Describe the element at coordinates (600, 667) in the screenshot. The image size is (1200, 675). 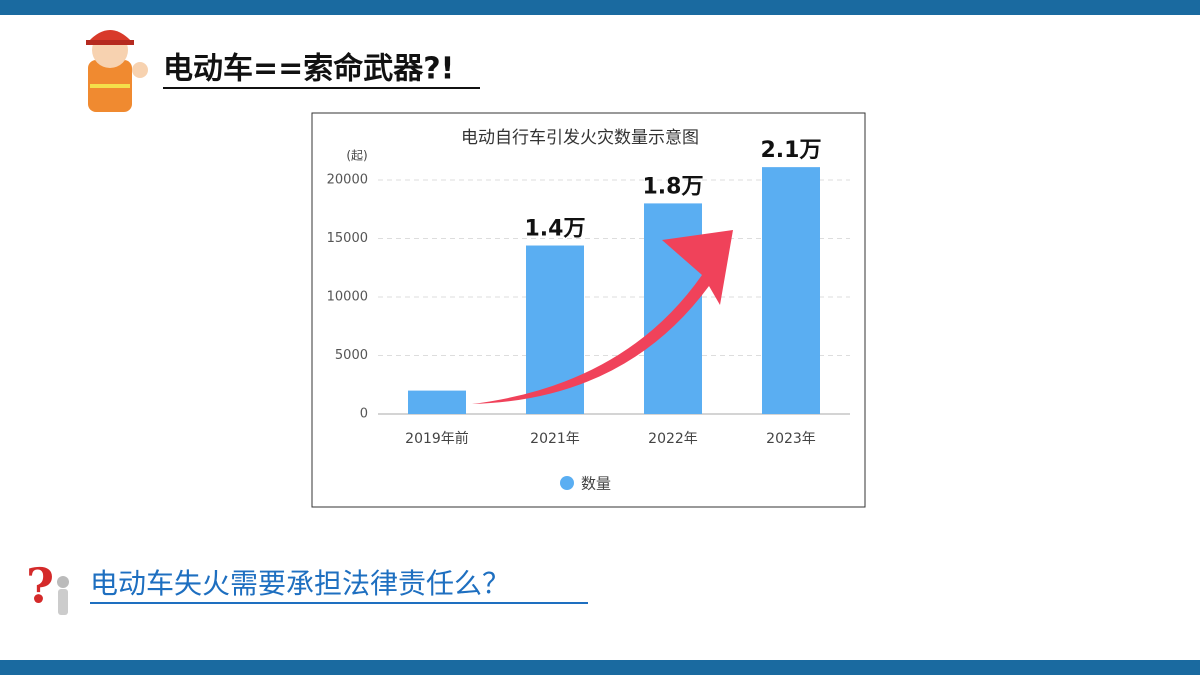
I see `bottom-band` at that location.